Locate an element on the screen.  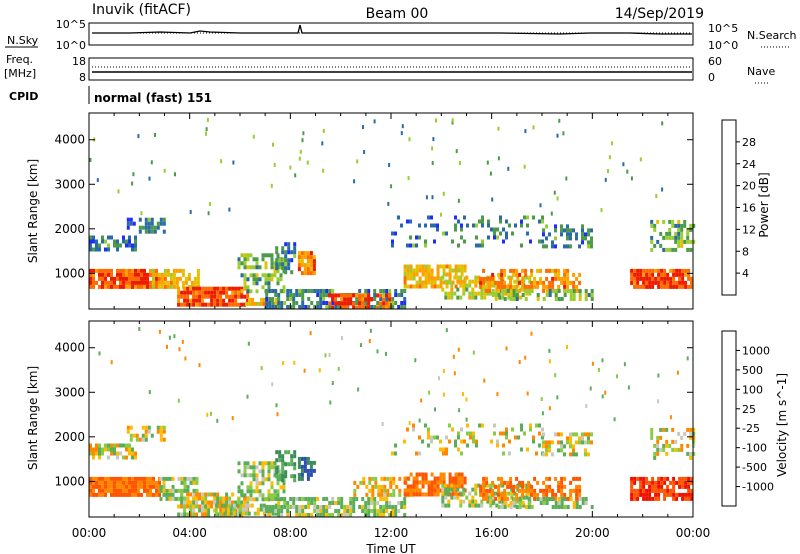
time-tick-label: 00:00 is located at coordinates (693, 533).